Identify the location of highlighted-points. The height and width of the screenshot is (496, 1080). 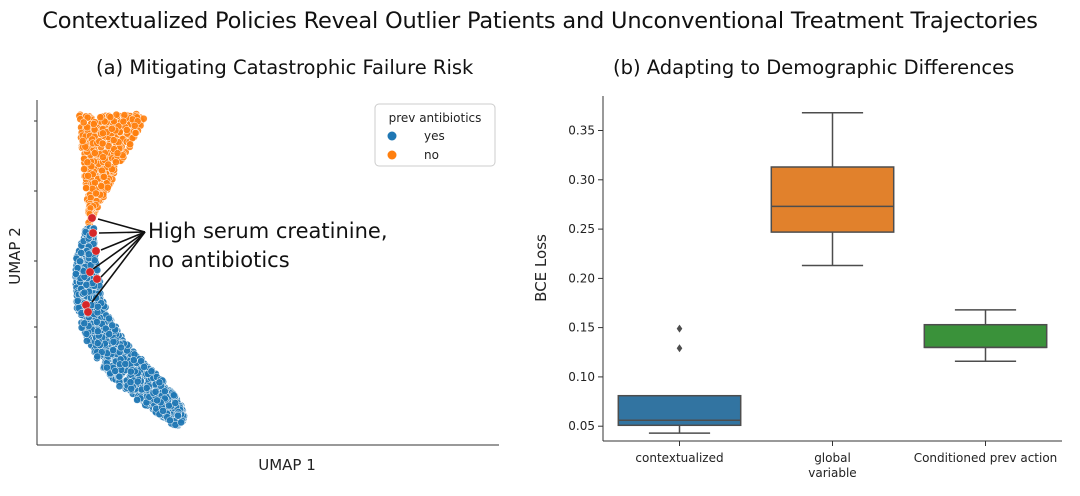
(91, 265).